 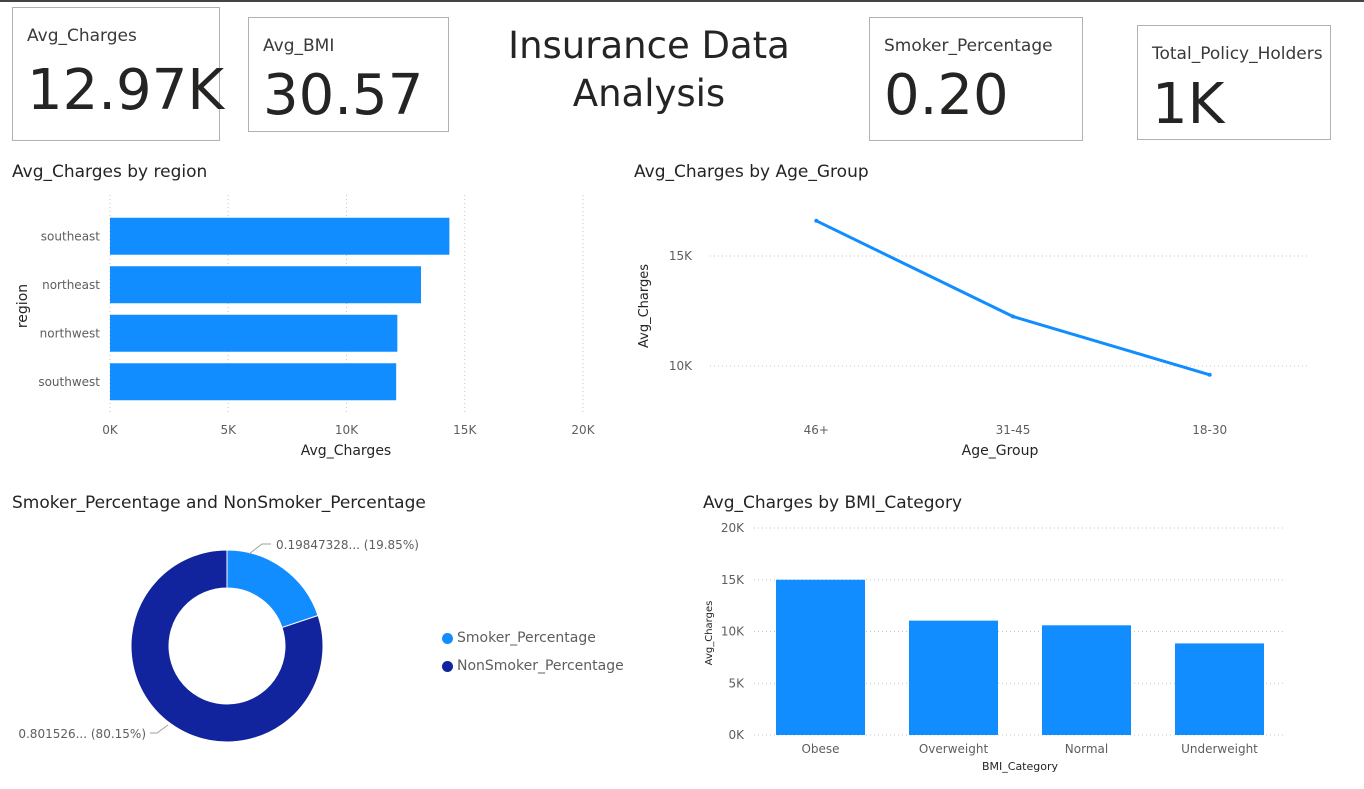 What do you see at coordinates (540, 666) in the screenshot?
I see `legend-label-nonsmoker: NonSmoker_Percentage` at bounding box center [540, 666].